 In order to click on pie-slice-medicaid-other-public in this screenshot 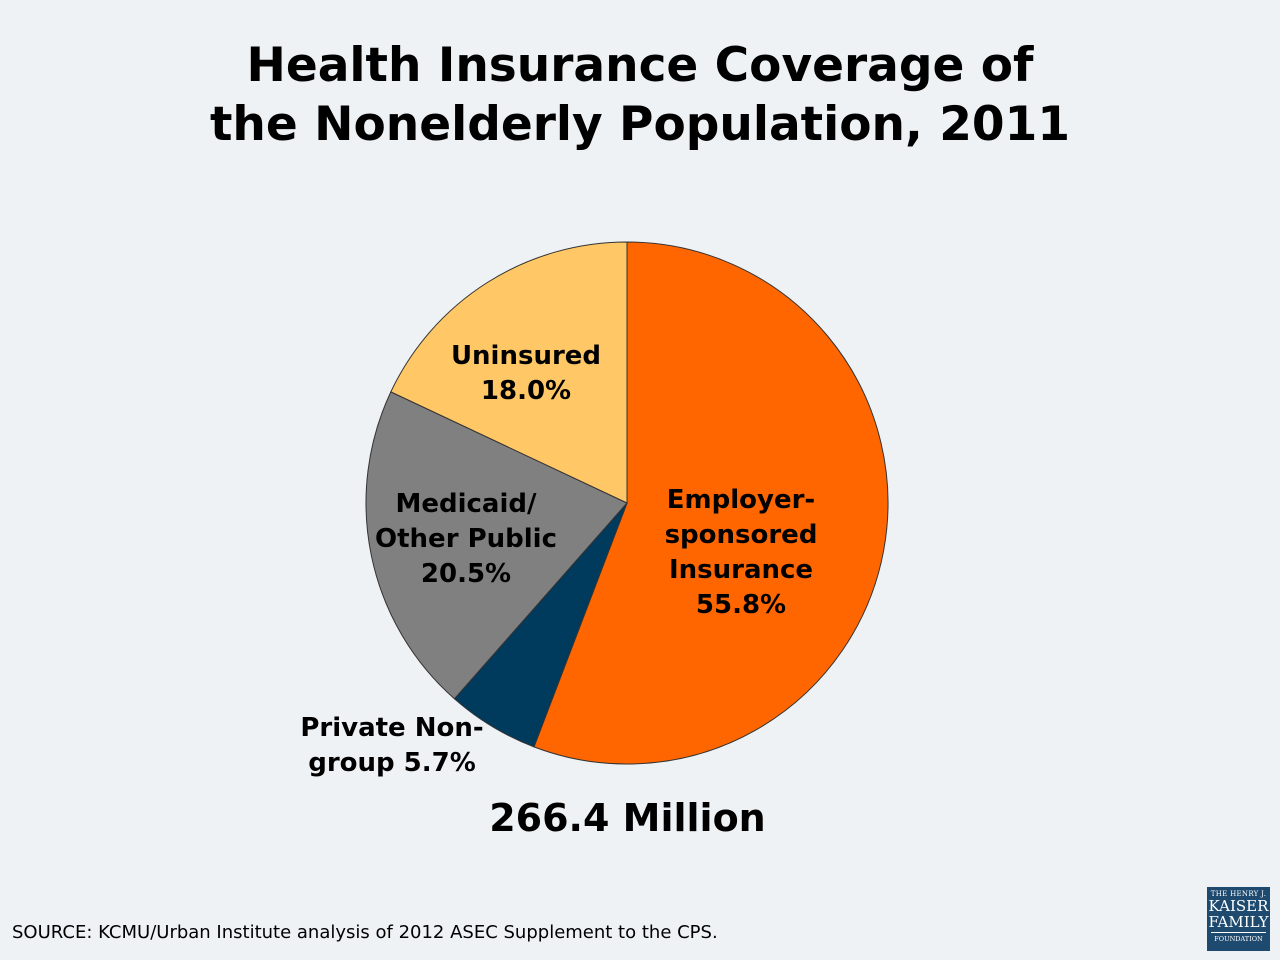, I will do `click(496, 545)`.